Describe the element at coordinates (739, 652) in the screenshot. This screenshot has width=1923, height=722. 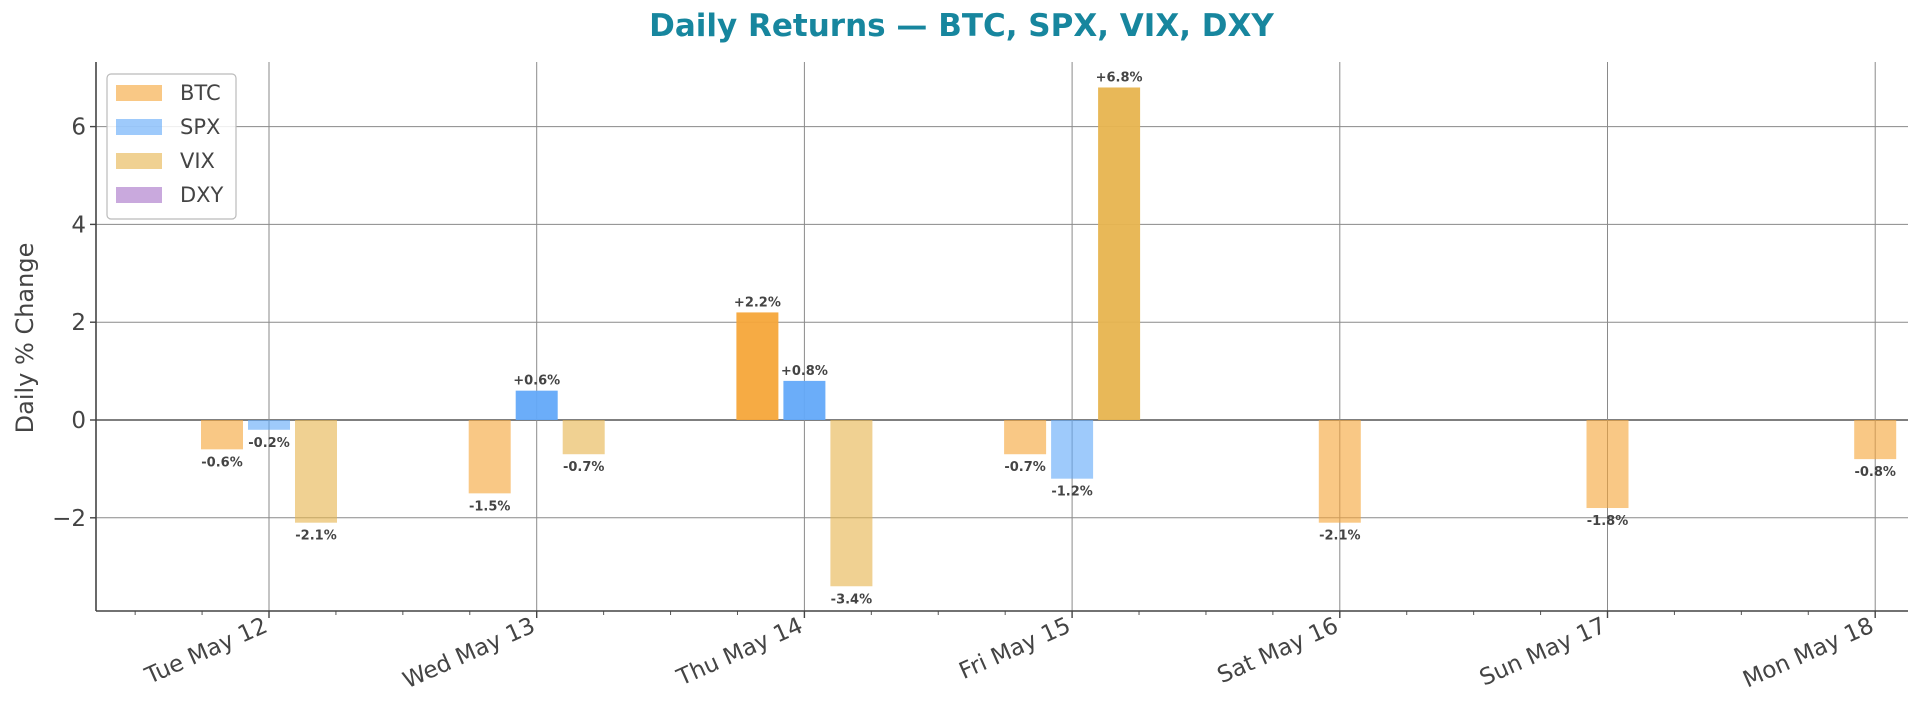
I see `x-tick-label: Thu May 14` at that location.